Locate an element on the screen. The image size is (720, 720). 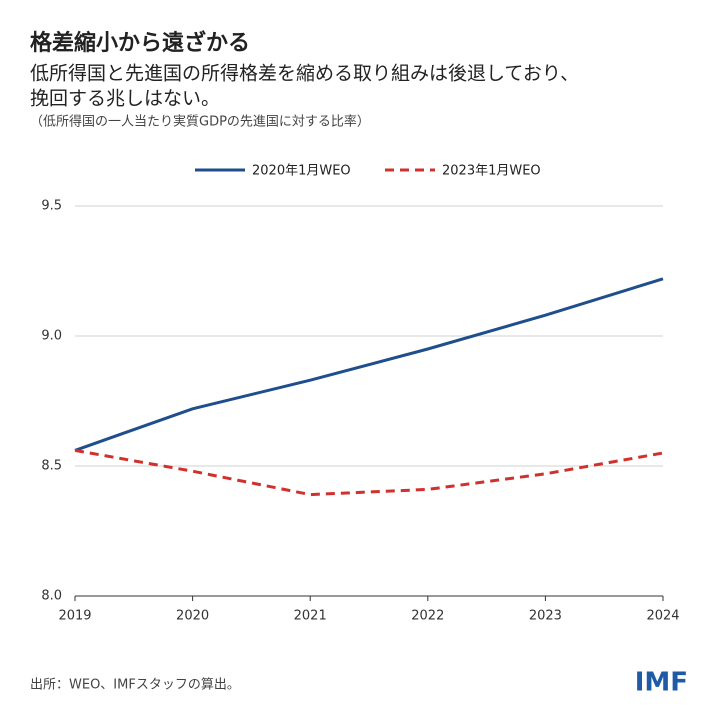
note: （低所得国の一人当たり実質GDPの先進国に対する比率） is located at coordinates (200, 122).